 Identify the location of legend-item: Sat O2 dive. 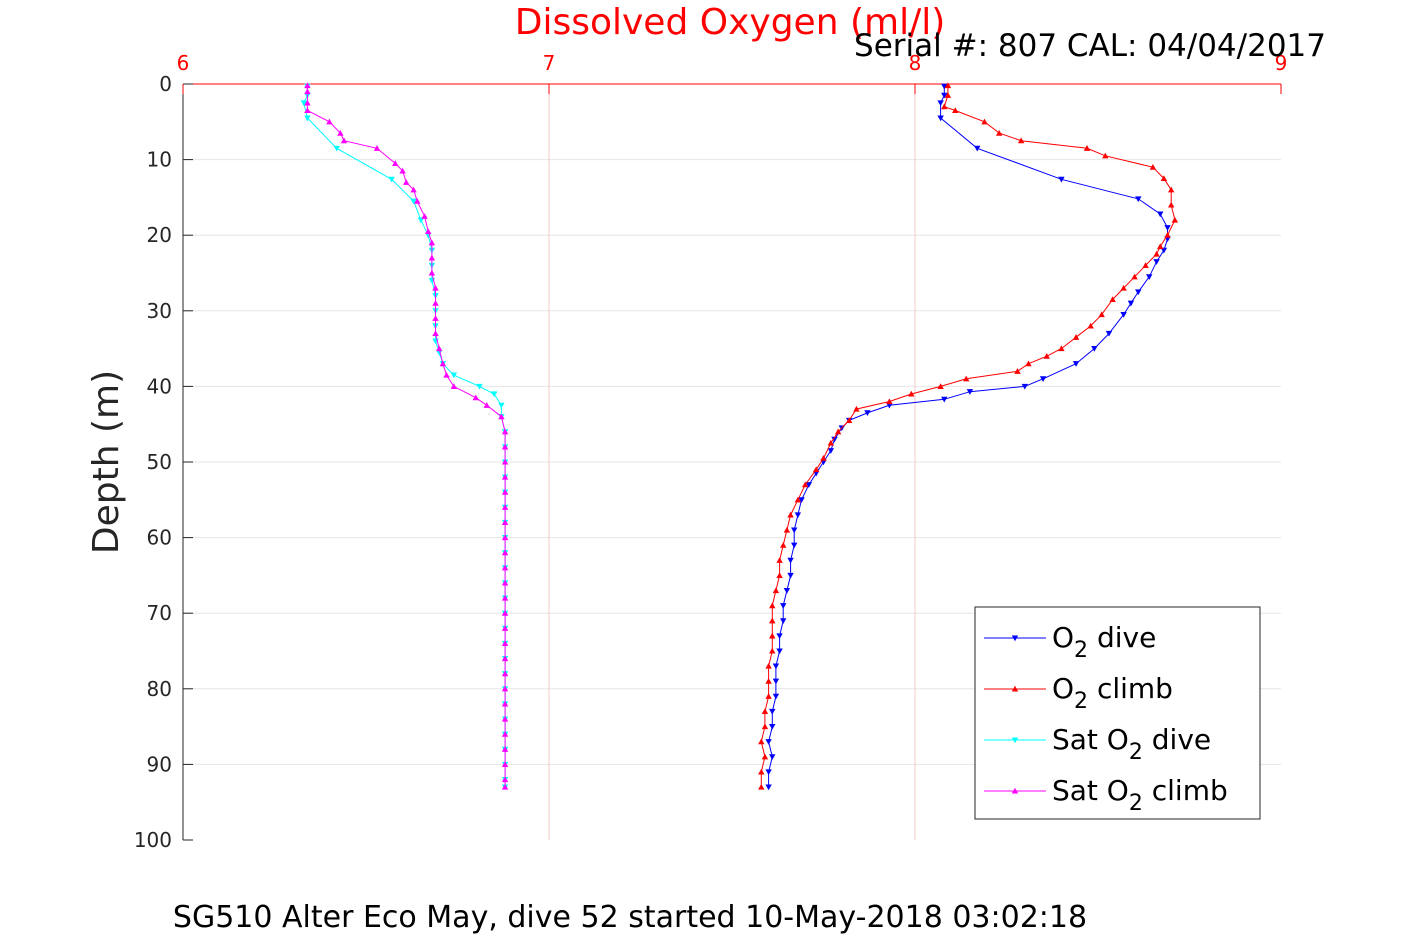
(1097, 744).